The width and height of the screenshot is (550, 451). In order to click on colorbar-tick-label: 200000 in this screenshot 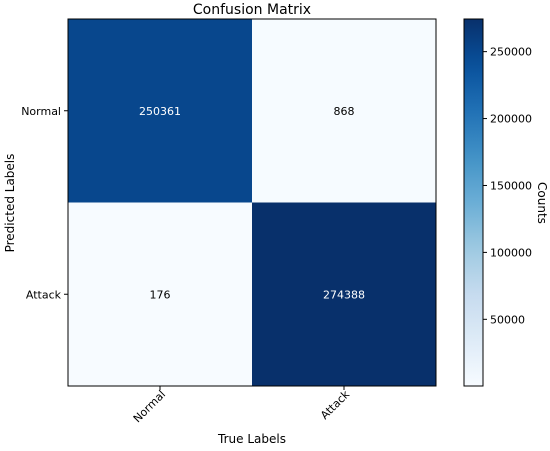, I will do `click(511, 119)`.